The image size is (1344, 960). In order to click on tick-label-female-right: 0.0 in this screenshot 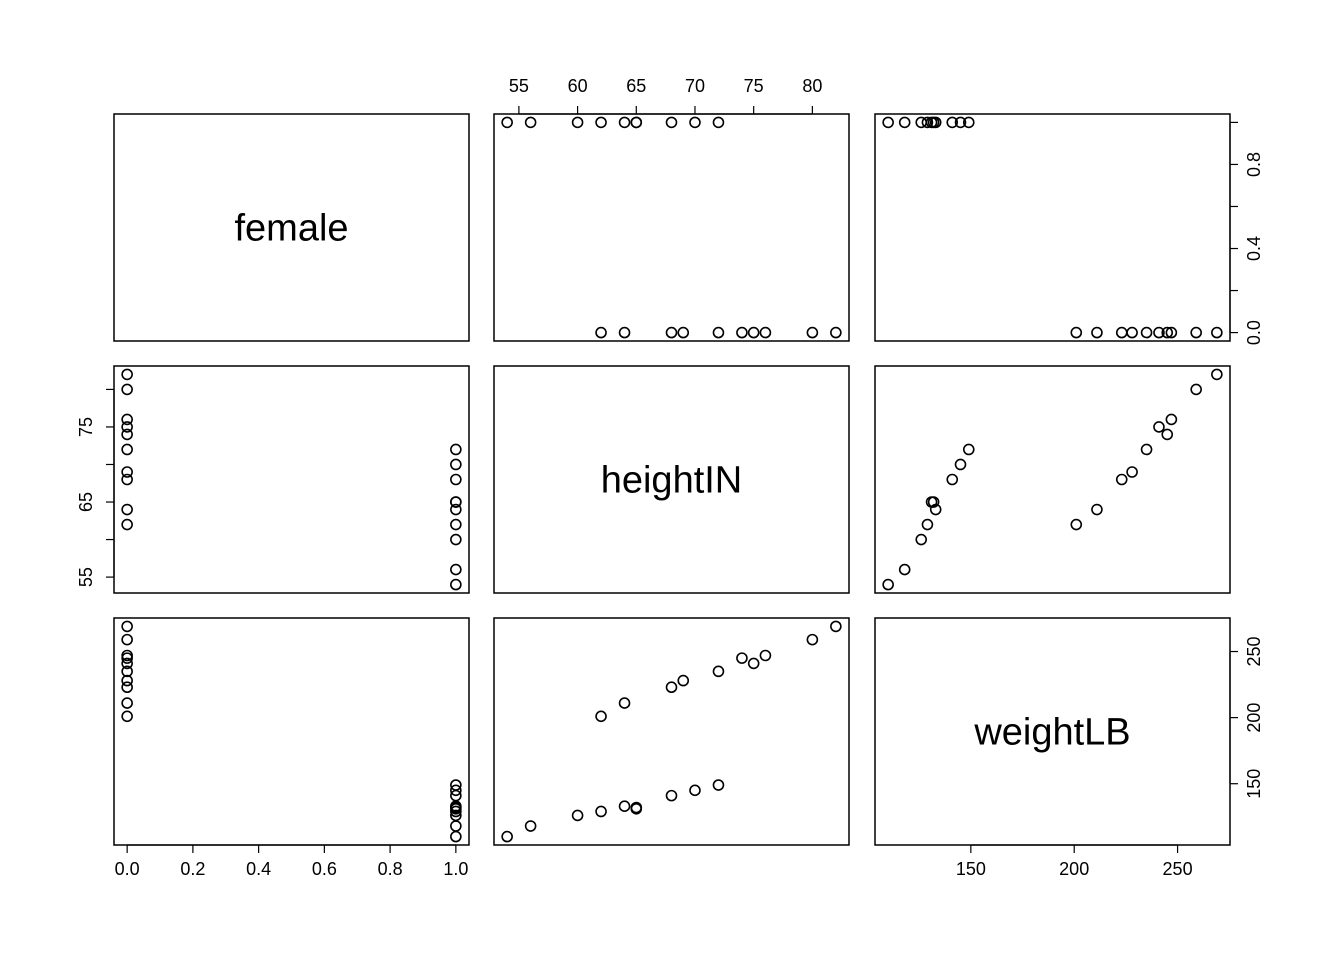, I will do `click(1254, 332)`.